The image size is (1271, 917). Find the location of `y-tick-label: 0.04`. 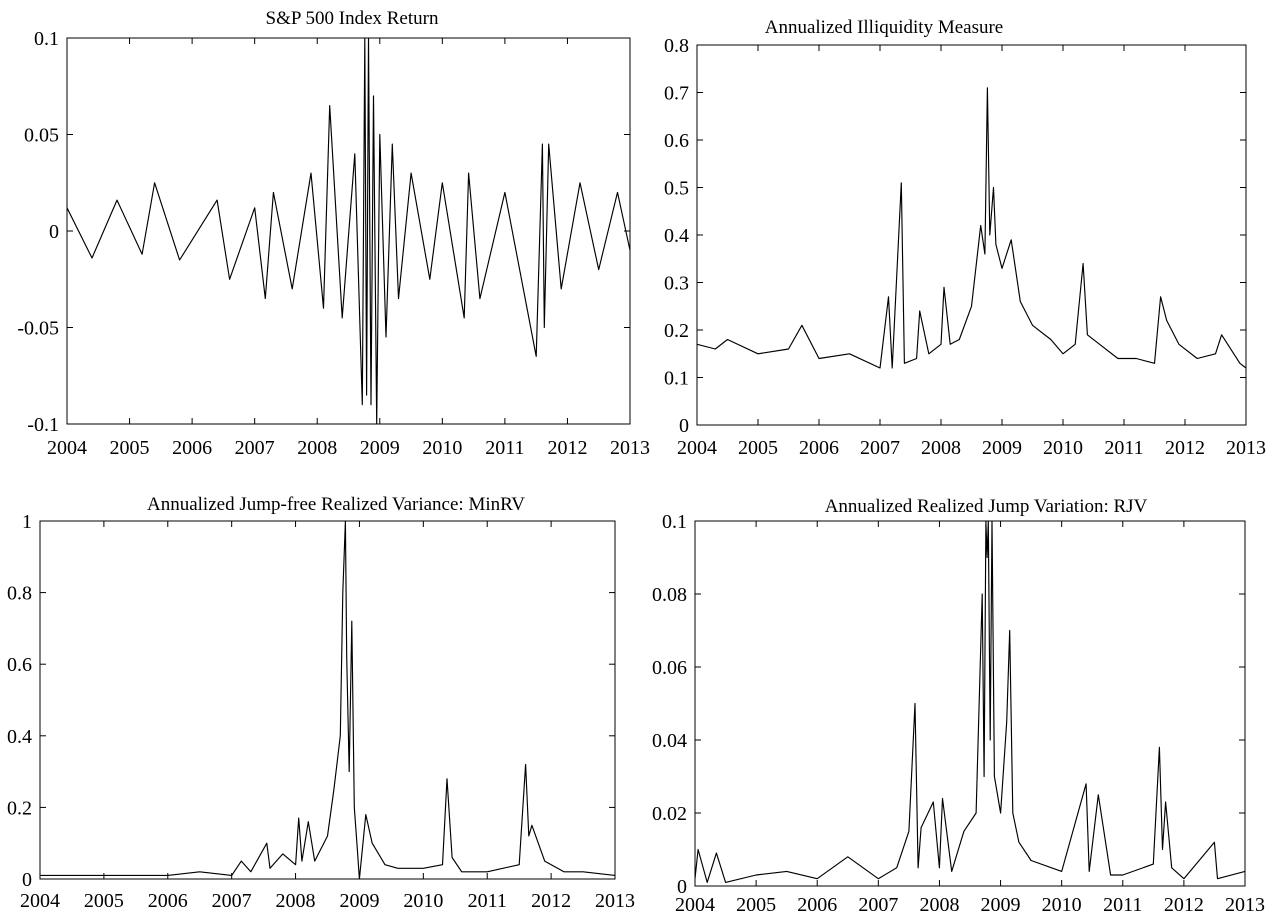

y-tick-label: 0.04 is located at coordinates (669, 741).